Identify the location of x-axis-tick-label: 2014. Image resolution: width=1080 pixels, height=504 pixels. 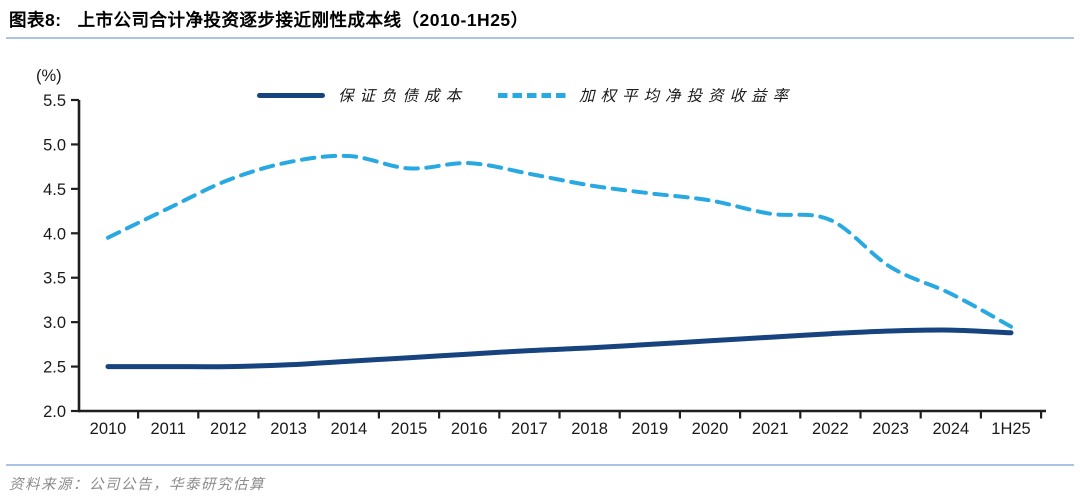
(348, 429).